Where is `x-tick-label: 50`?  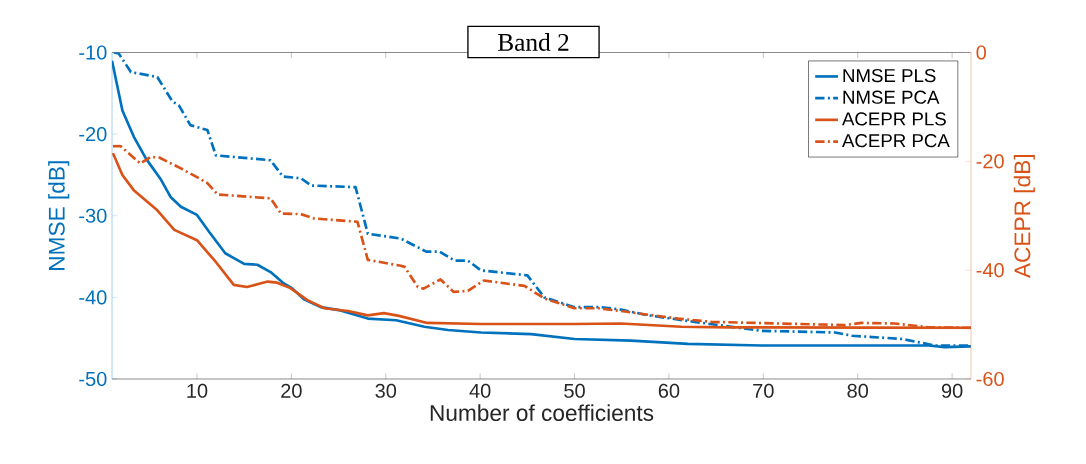
x-tick-label: 50 is located at coordinates (574, 390).